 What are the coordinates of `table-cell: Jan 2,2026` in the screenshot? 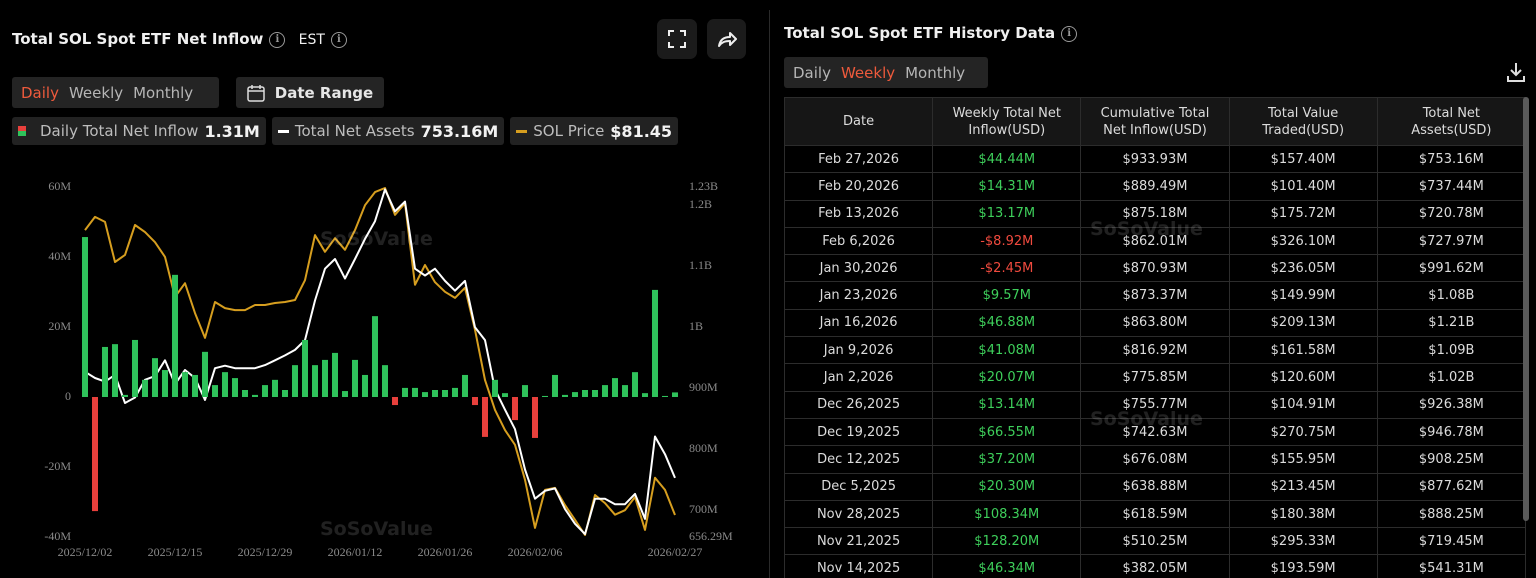 It's located at (859, 377).